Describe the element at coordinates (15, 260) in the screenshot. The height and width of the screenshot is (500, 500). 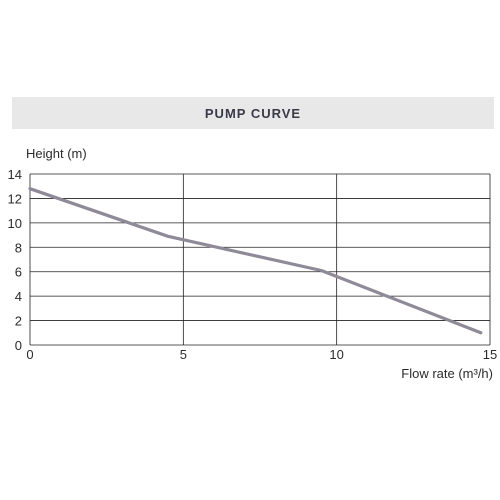
I see `y-tick-labels: 0 2 4 6 8 10 12 14` at that location.